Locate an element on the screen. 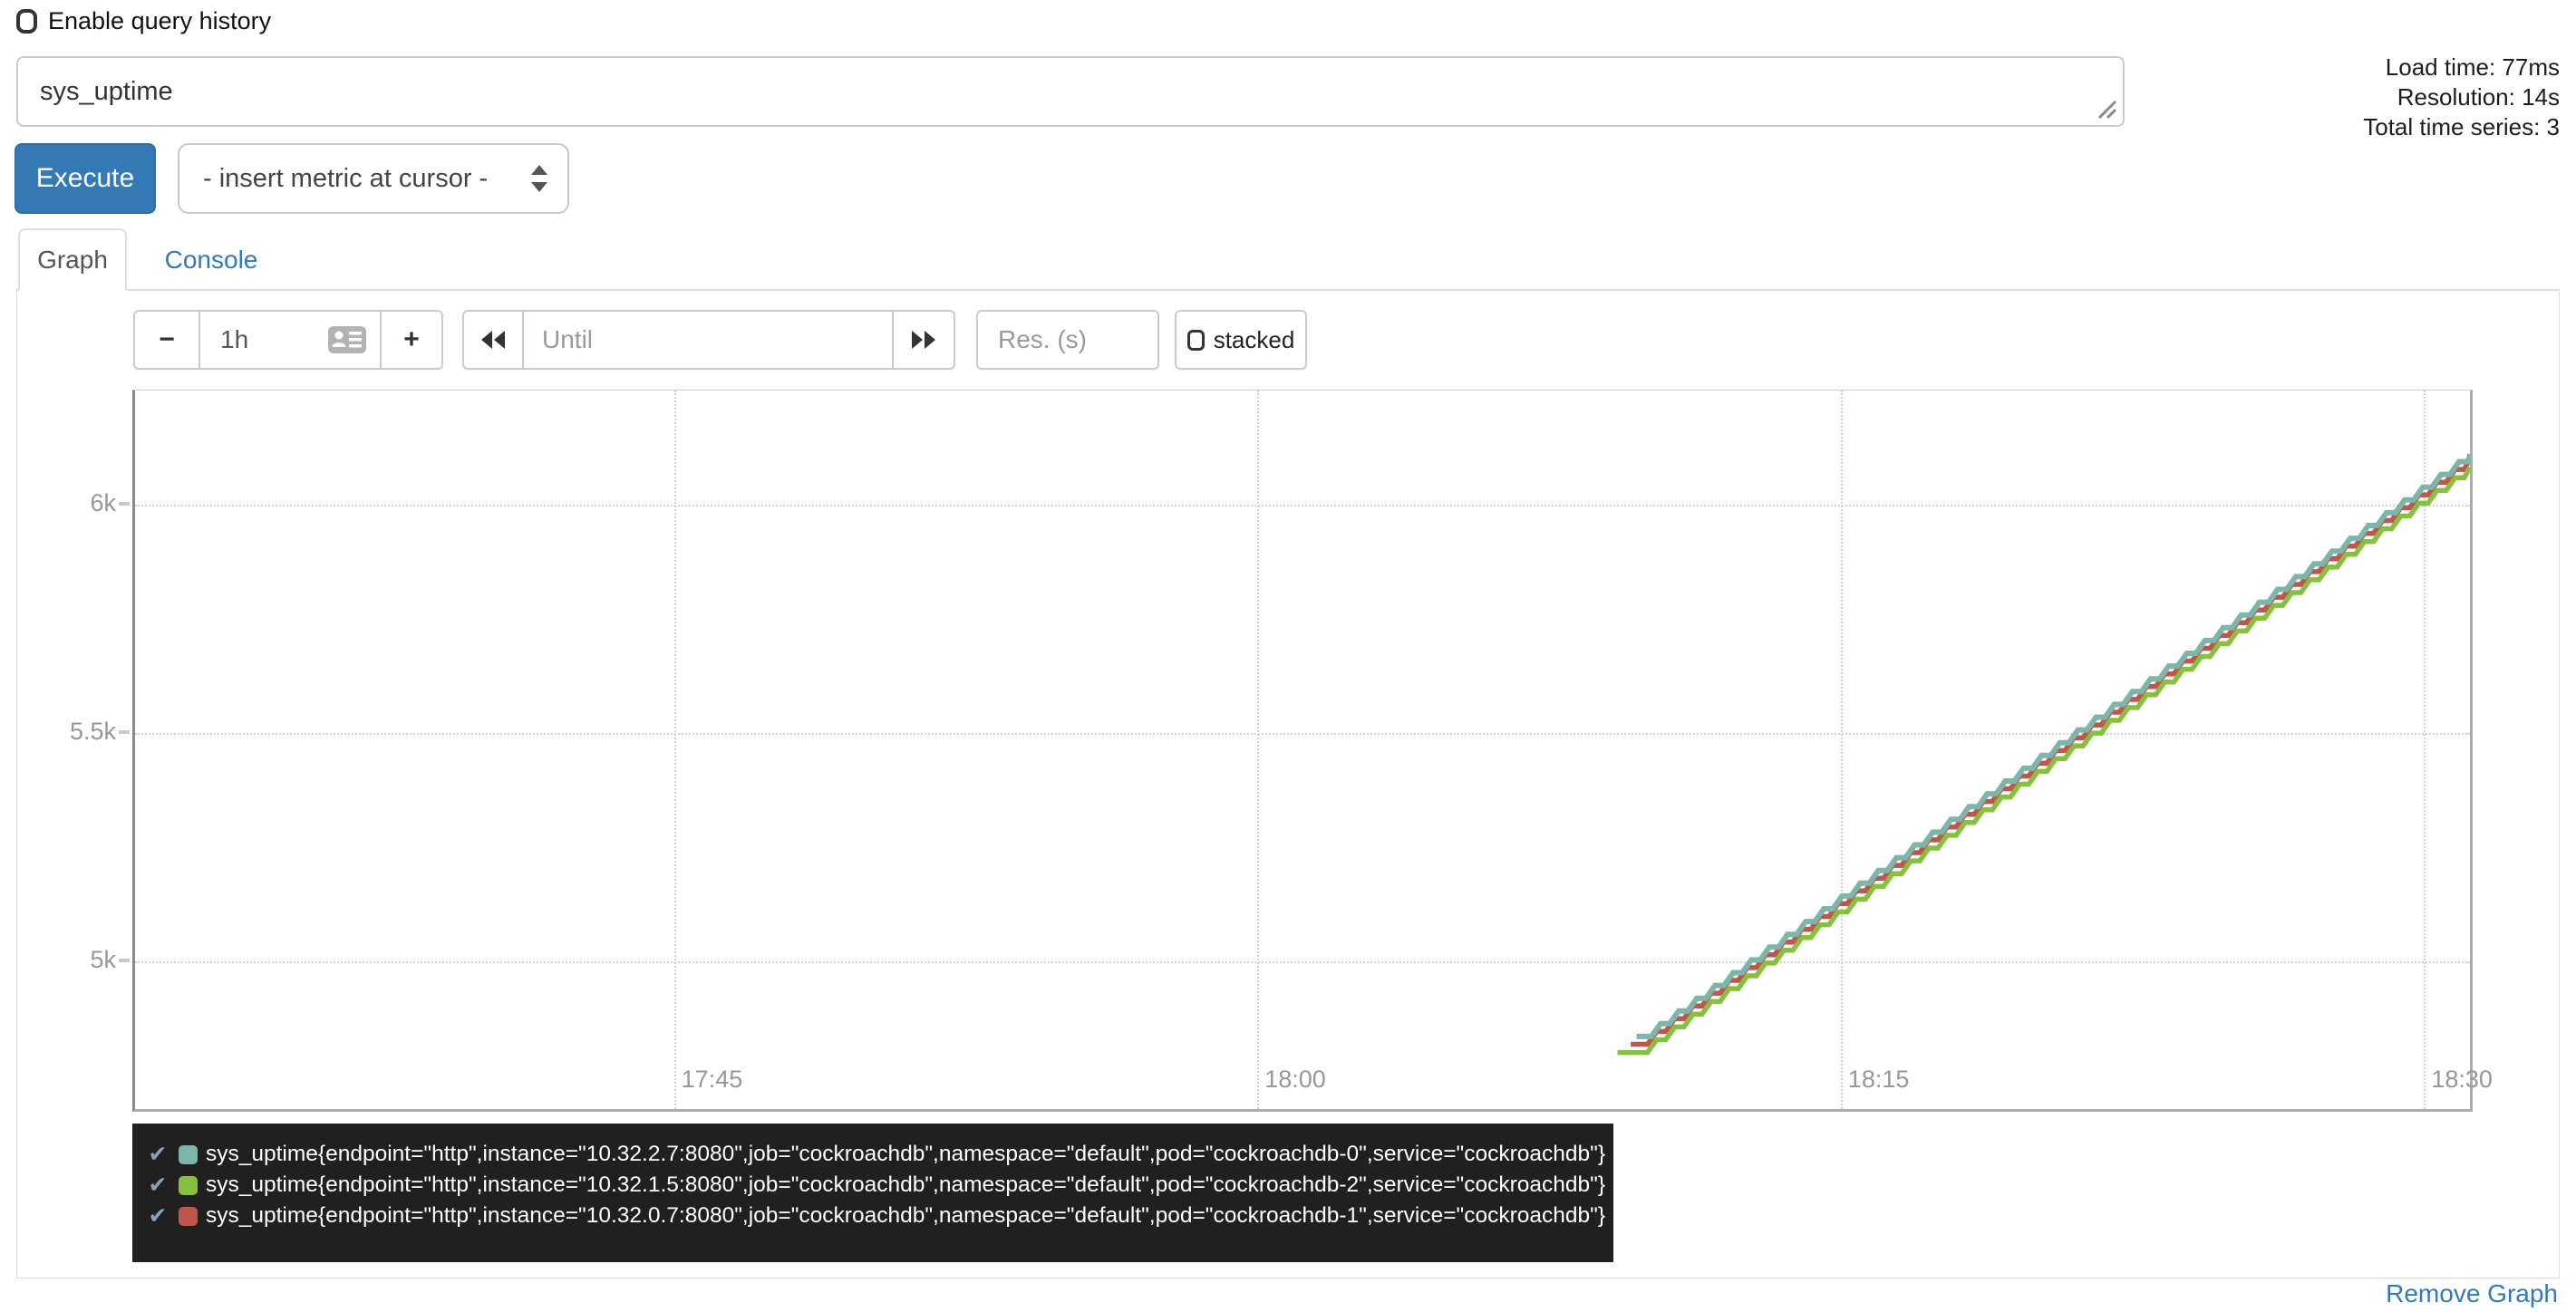  resize-handle-icon is located at coordinates (2105, 109).